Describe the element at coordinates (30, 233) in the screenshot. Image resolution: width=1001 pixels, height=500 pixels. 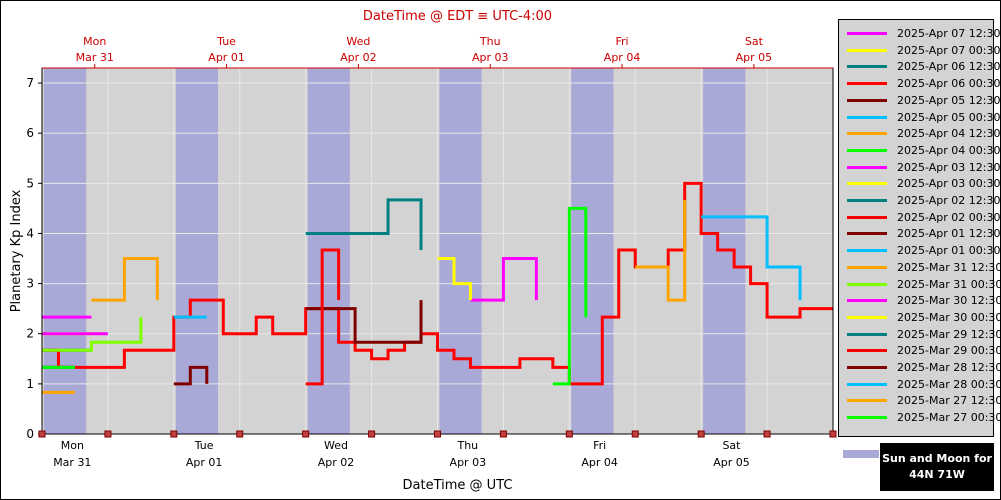
I see `y-tick-label: 4` at that location.